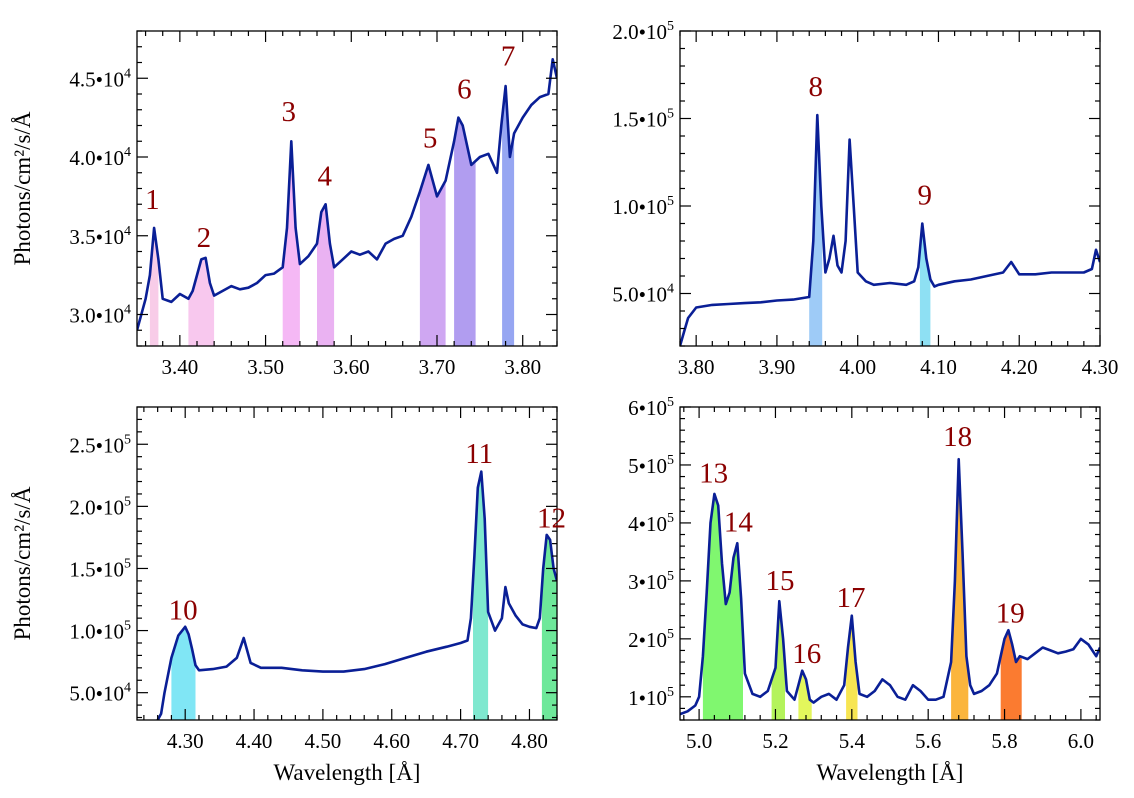 This screenshot has width=1134, height=798. Describe the element at coordinates (938, 367) in the screenshot. I see `x-tick-label: 4.10` at that location.